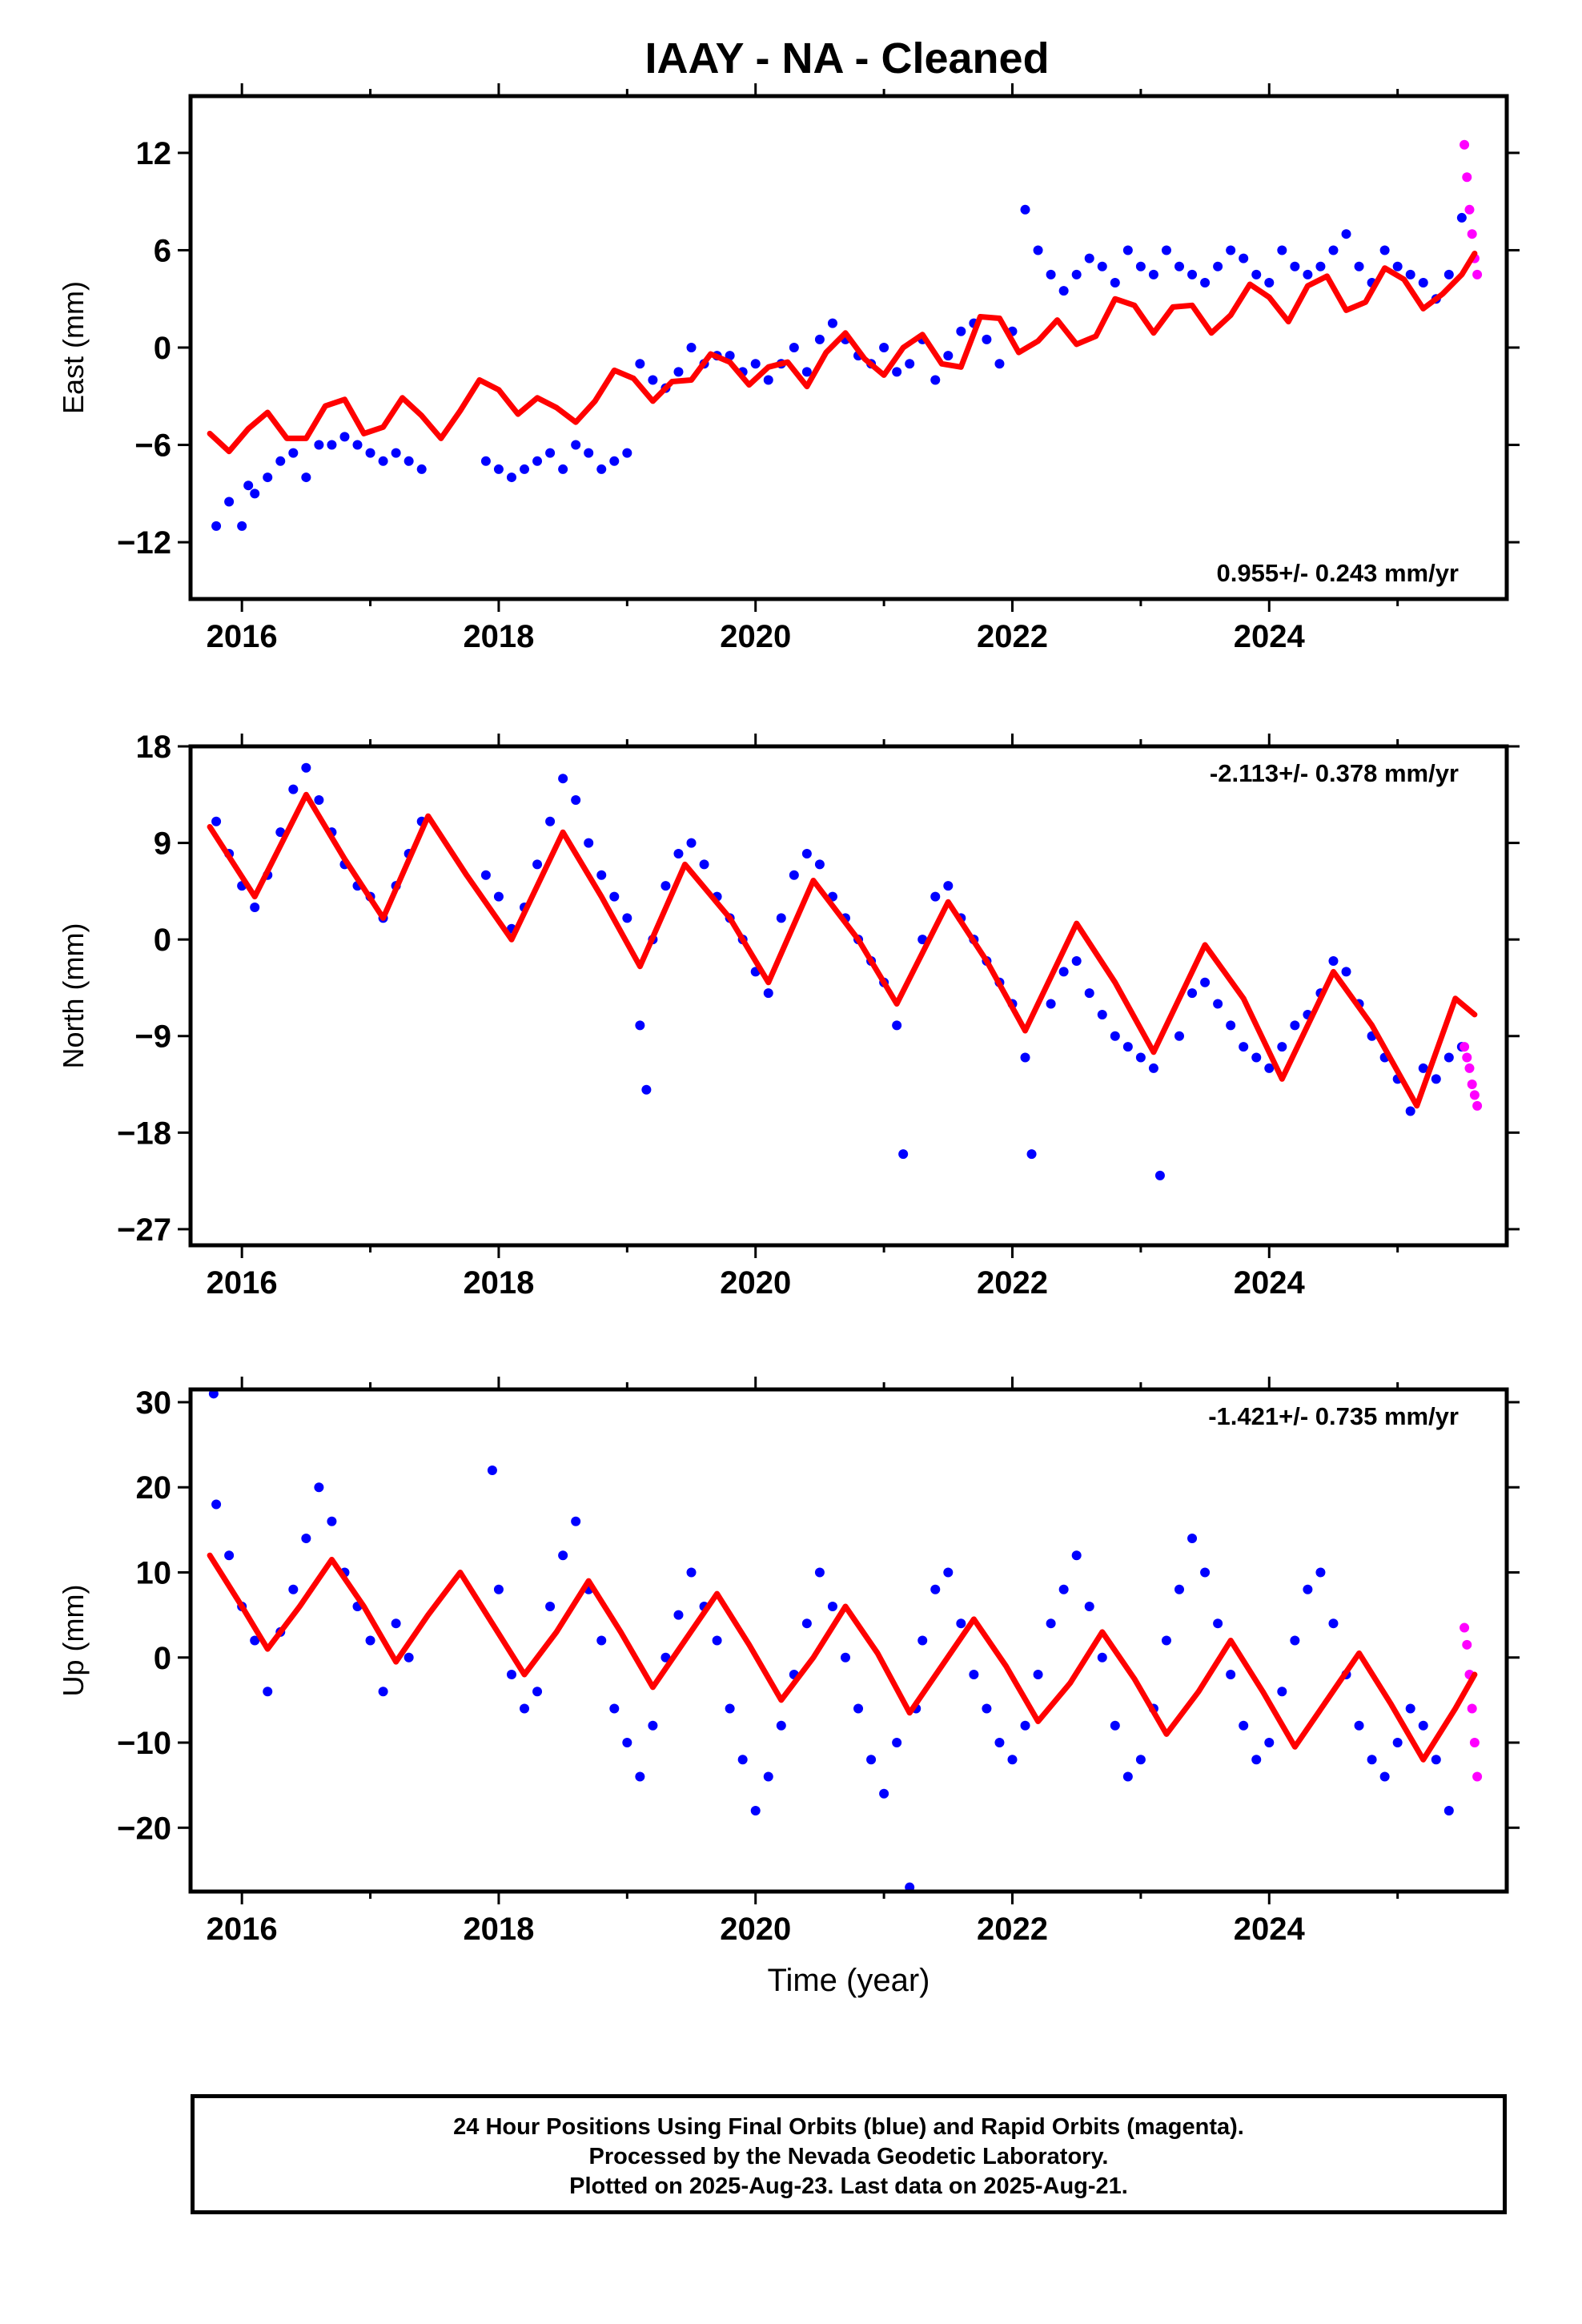 Image resolution: width=1582 pixels, height=2324 pixels. What do you see at coordinates (154, 1488) in the screenshot?
I see `up-y-tick-label: 20` at bounding box center [154, 1488].